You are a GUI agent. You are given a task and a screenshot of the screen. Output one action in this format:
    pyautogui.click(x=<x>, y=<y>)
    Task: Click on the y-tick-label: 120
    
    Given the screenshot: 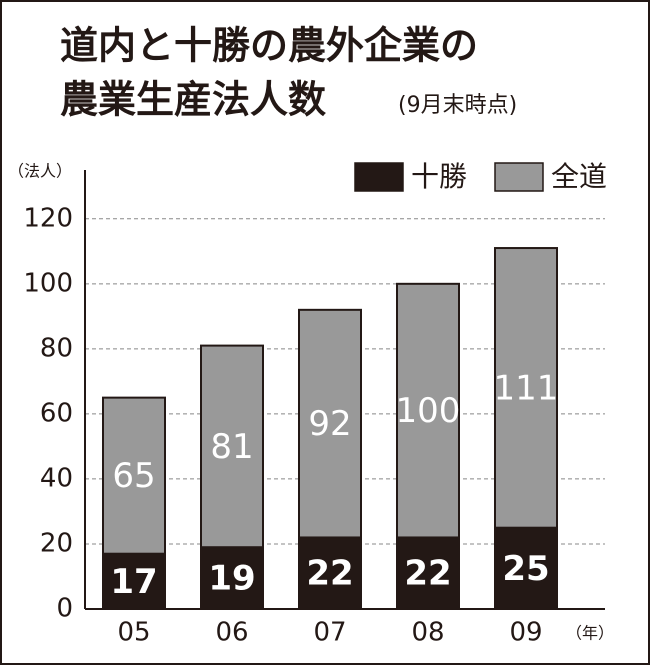 What is the action you would take?
    pyautogui.click(x=48, y=218)
    